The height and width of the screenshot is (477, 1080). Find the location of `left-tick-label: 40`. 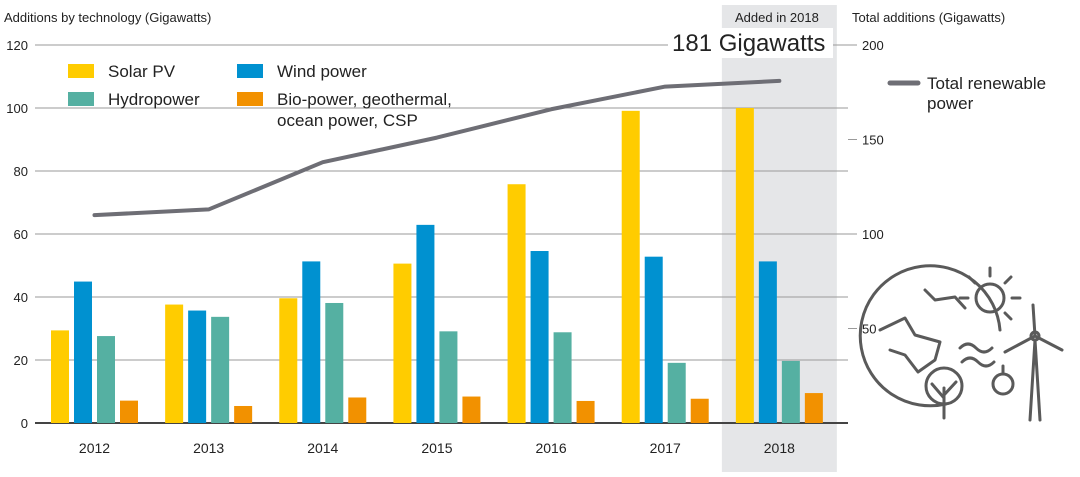

left-tick-label: 40 is located at coordinates (21, 297).